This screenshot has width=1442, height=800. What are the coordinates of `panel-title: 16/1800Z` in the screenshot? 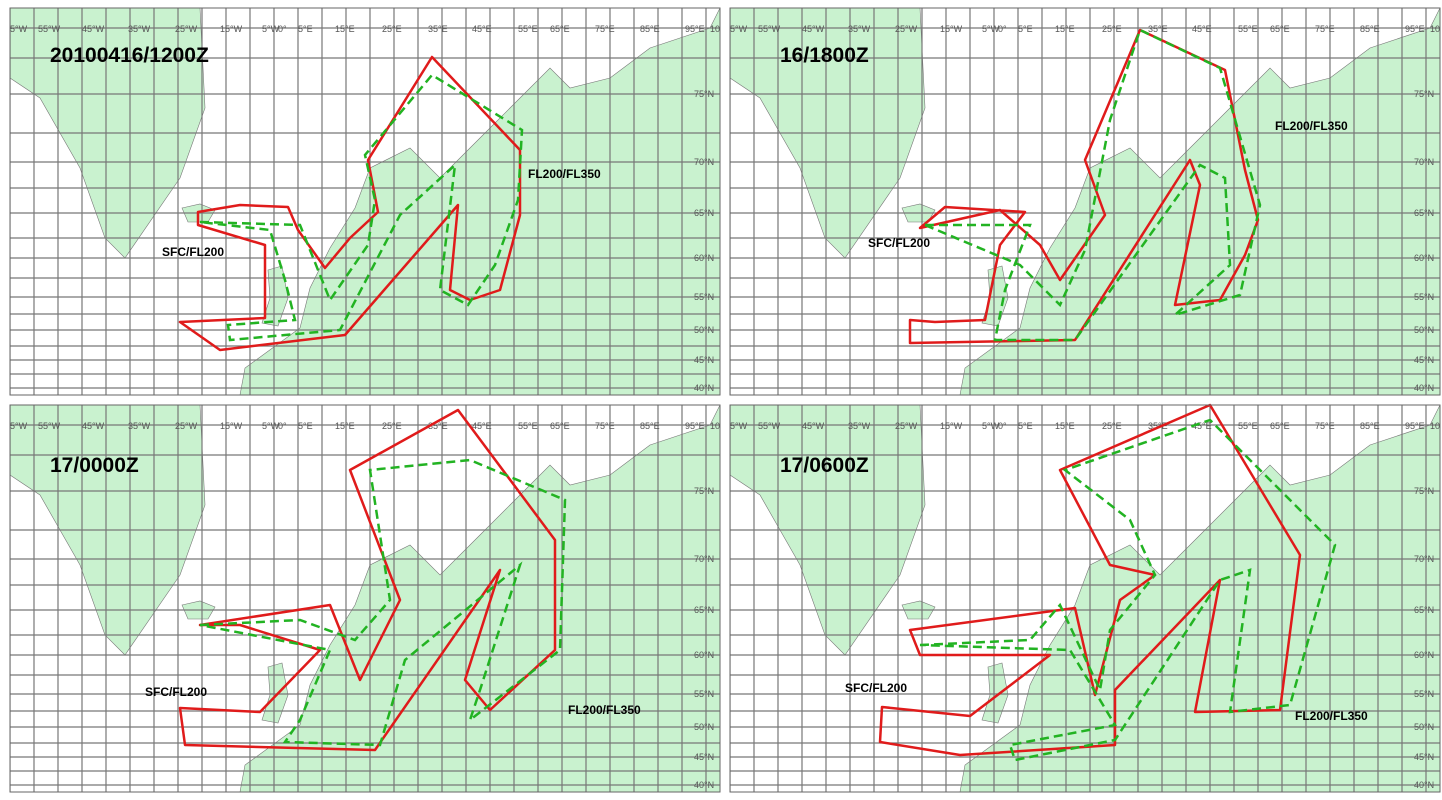 It's located at (824, 55).